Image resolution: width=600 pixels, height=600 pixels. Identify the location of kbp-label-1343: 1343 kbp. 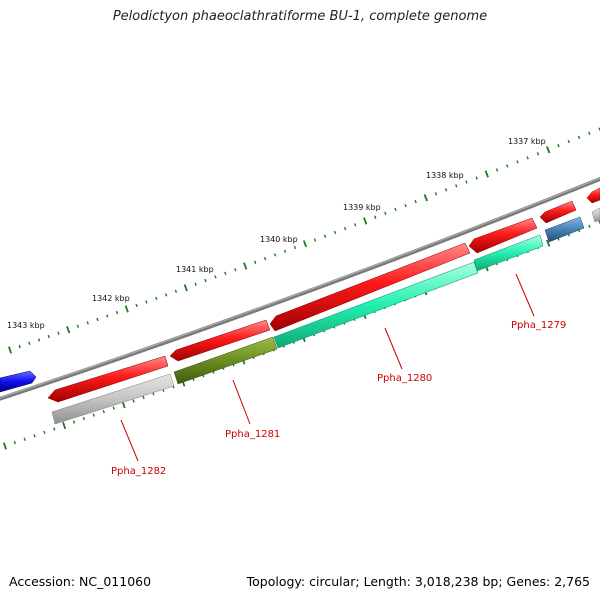
(26, 325).